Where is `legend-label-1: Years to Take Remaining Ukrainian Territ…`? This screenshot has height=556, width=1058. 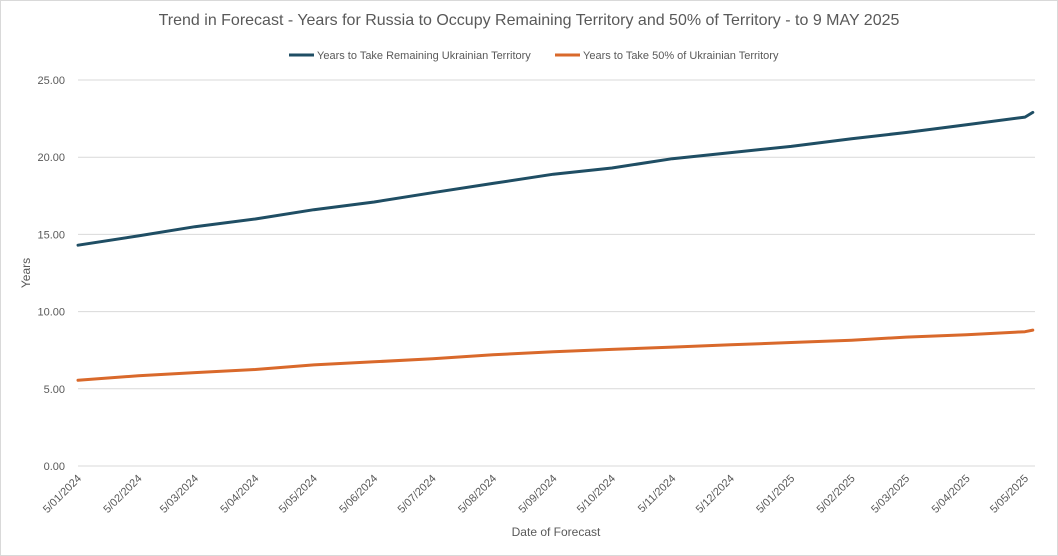
legend-label-1: Years to Take Remaining Ukrainian Territ… is located at coordinates (424, 56).